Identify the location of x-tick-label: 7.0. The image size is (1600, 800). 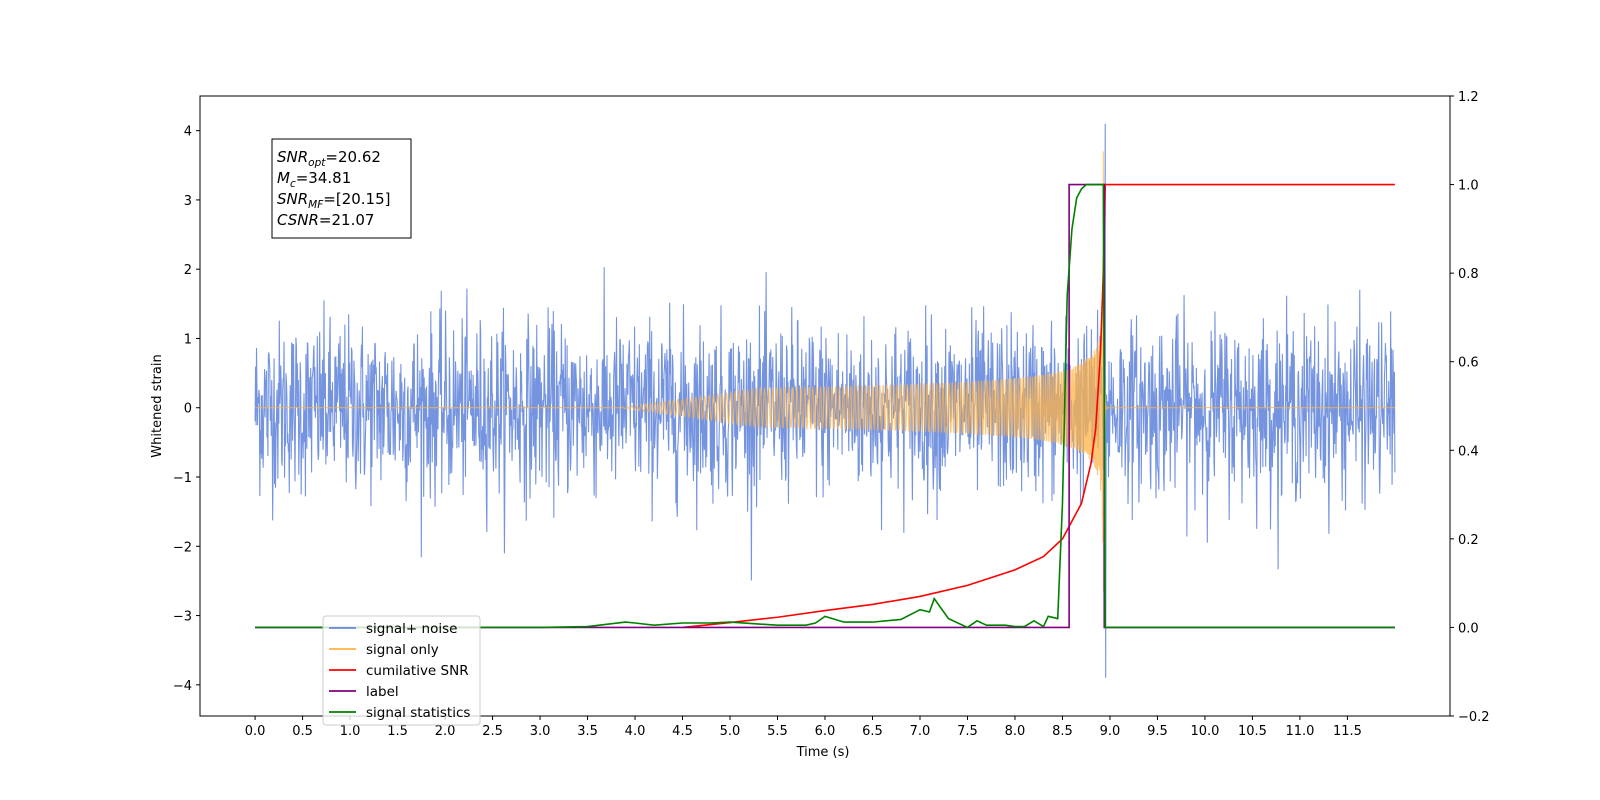
(920, 731).